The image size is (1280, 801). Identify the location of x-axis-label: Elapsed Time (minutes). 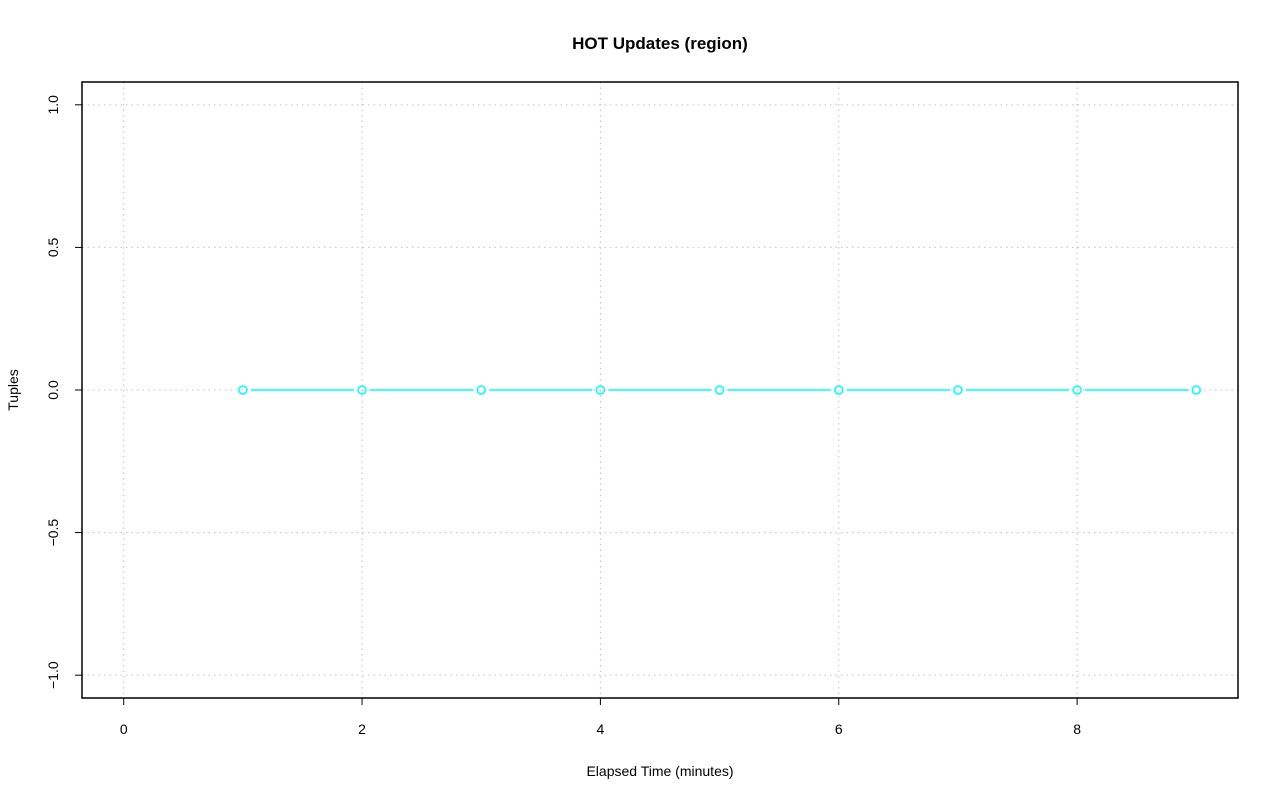
(659, 771).